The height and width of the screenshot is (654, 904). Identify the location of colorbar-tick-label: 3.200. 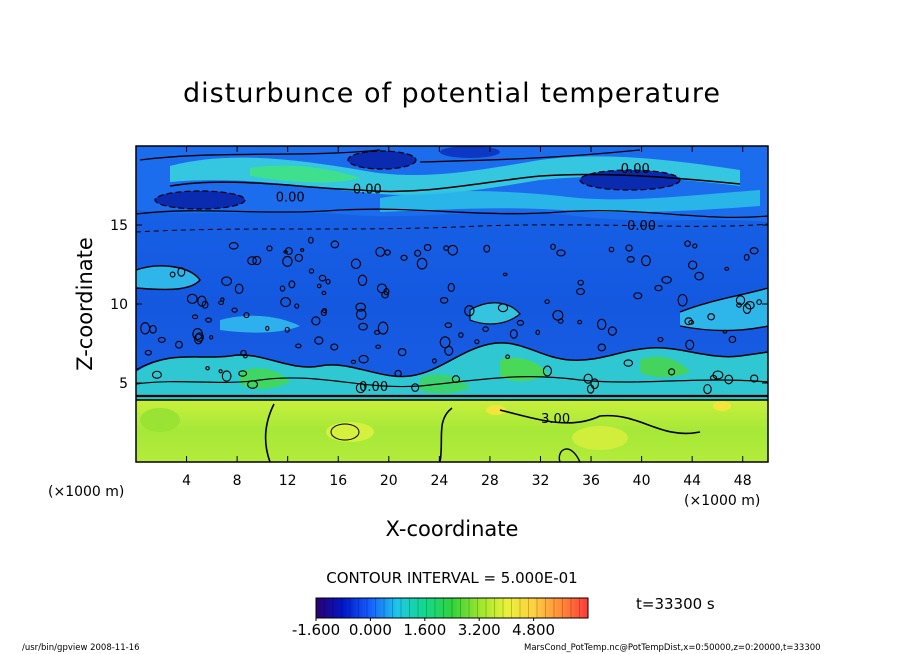
(479, 630).